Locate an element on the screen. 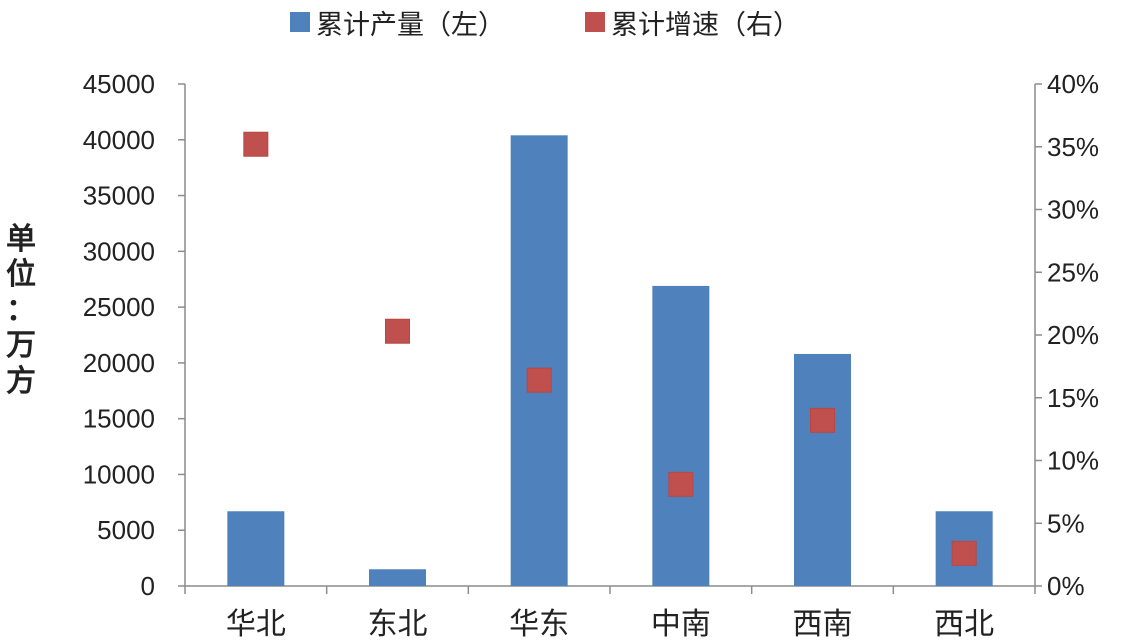 This screenshot has width=1126, height=644. y-tick-label: 35000 is located at coordinates (119, 196).